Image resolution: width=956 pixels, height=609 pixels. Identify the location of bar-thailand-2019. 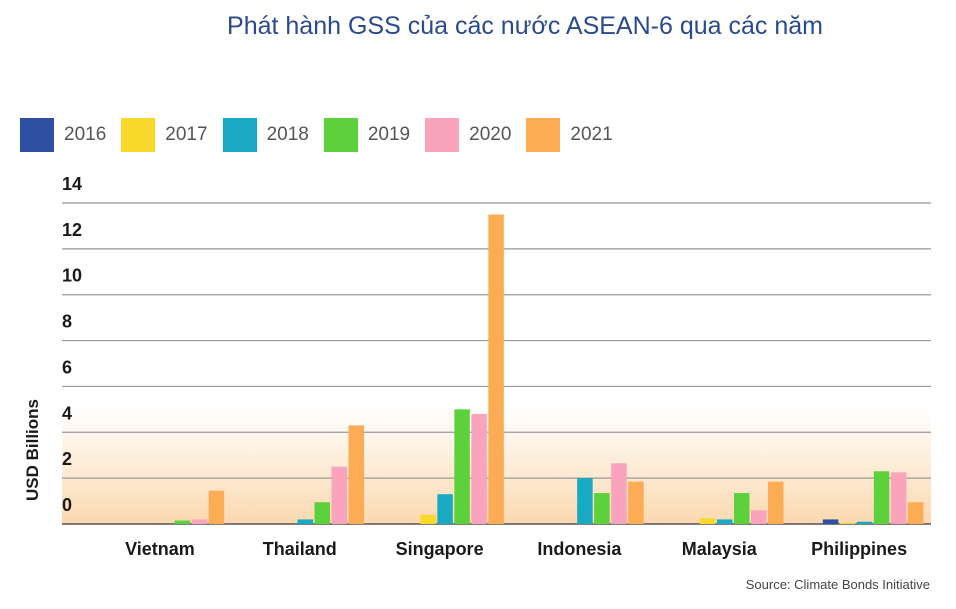
(322, 513).